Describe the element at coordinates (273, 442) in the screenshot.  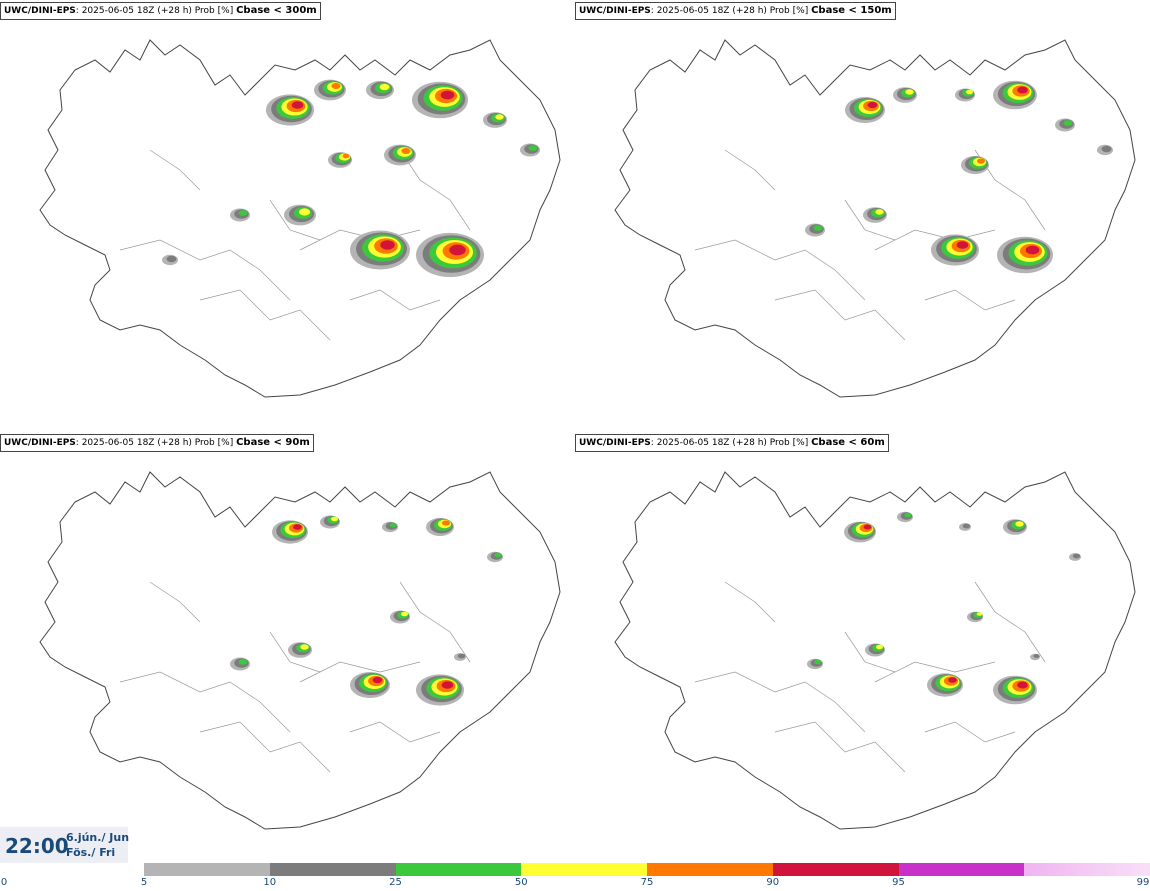
I see `variable-name: Cbase < 90m` at that location.